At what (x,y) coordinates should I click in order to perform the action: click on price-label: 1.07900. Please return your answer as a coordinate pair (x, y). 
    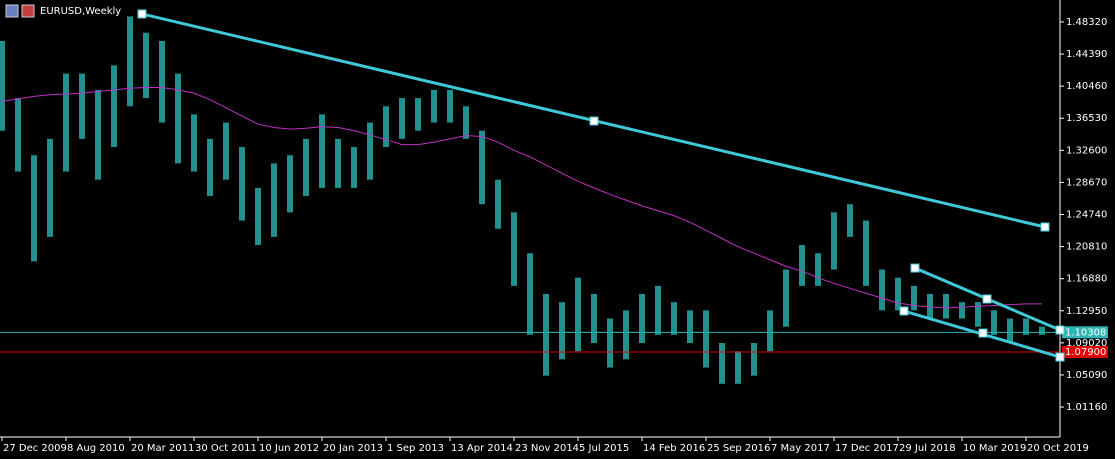
    Looking at the image, I should click on (1085, 352).